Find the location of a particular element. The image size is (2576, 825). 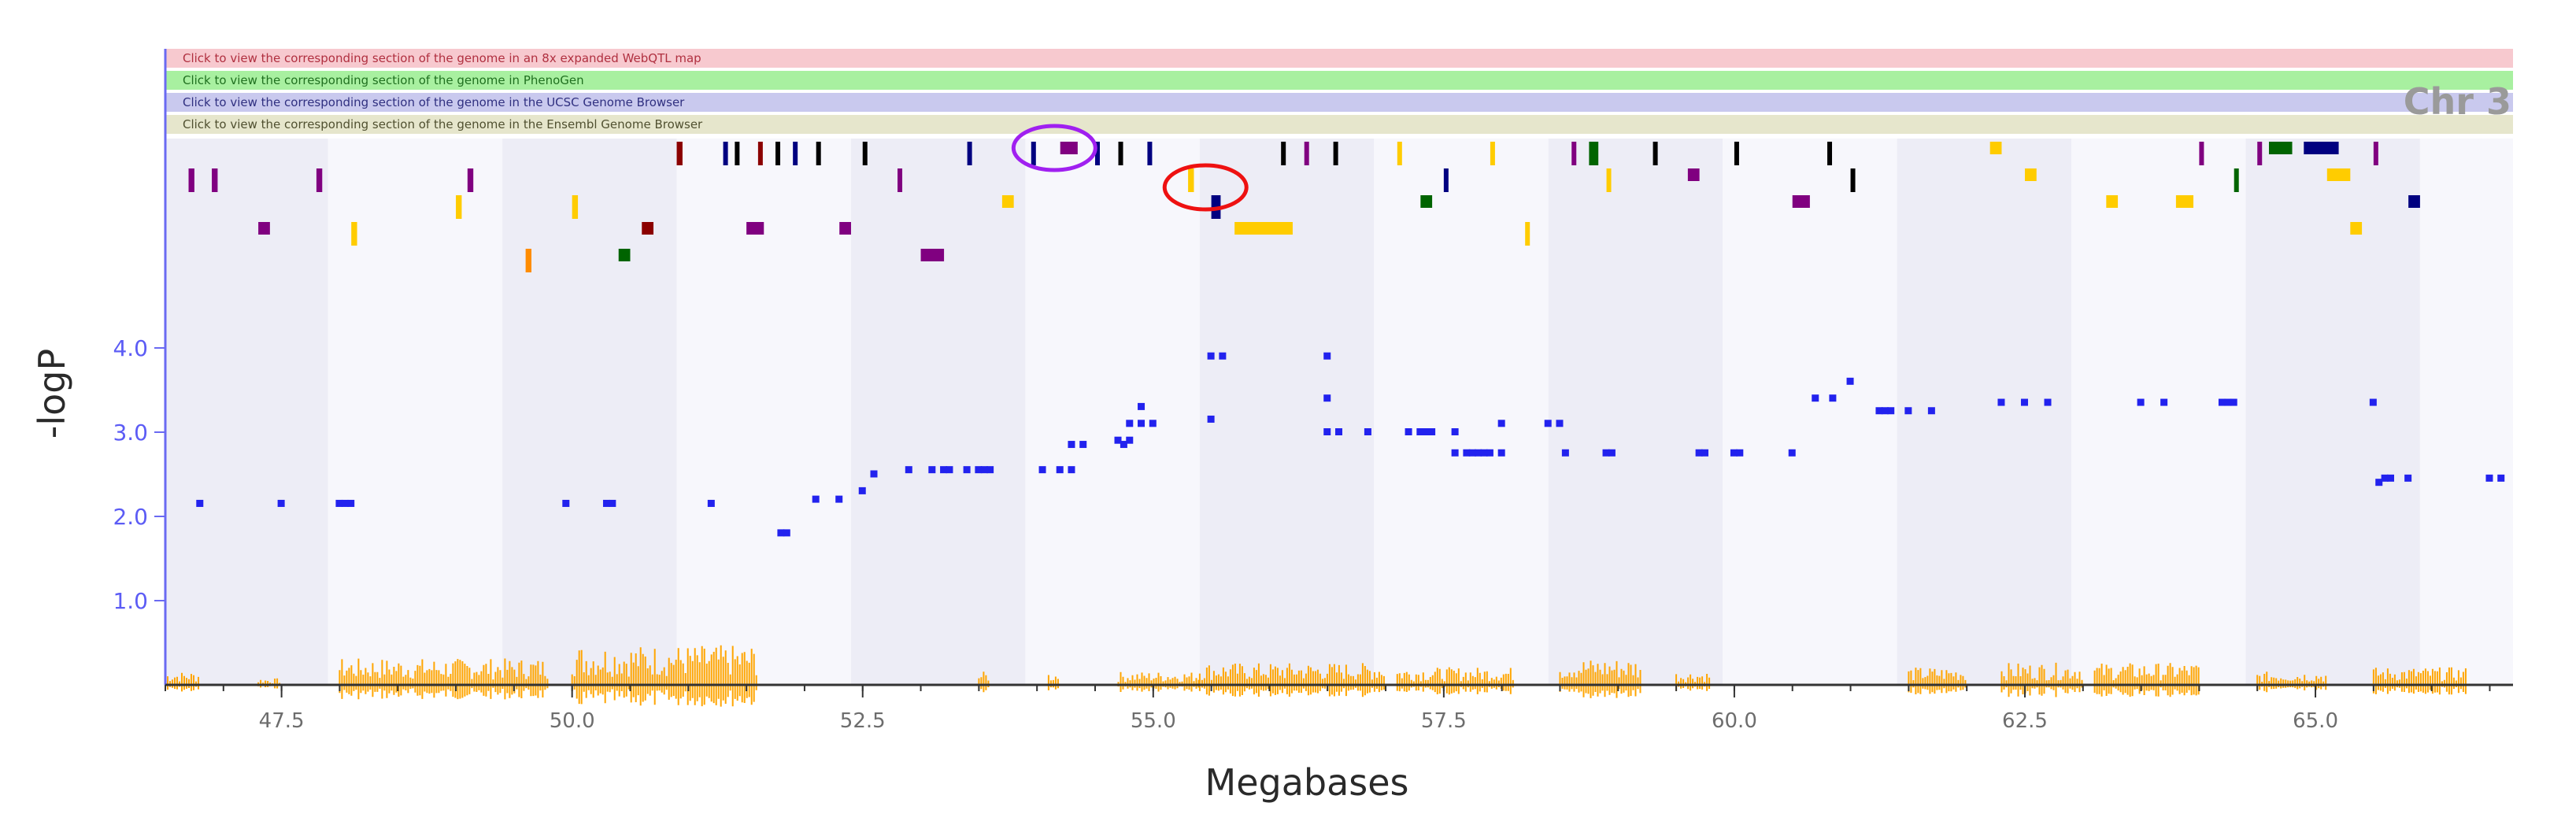

y-tick-label: 4.0 is located at coordinates (130, 348).